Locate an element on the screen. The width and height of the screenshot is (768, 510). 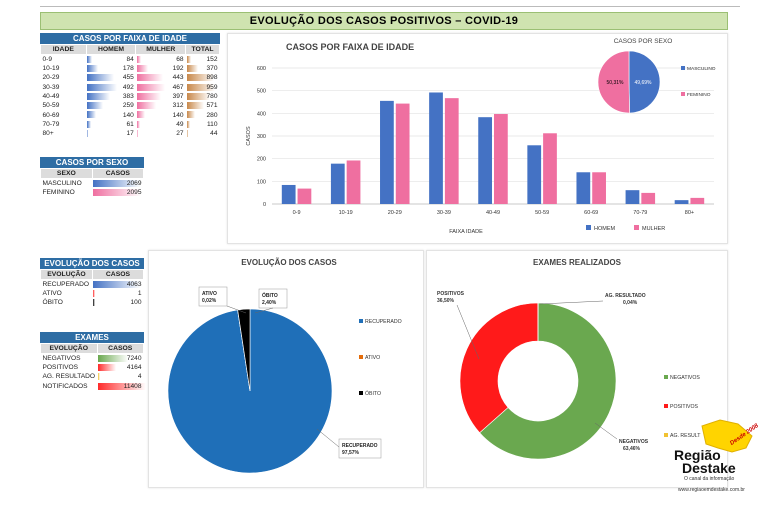
evol-callout-label: ÓBITO is located at coordinates (270, 295).